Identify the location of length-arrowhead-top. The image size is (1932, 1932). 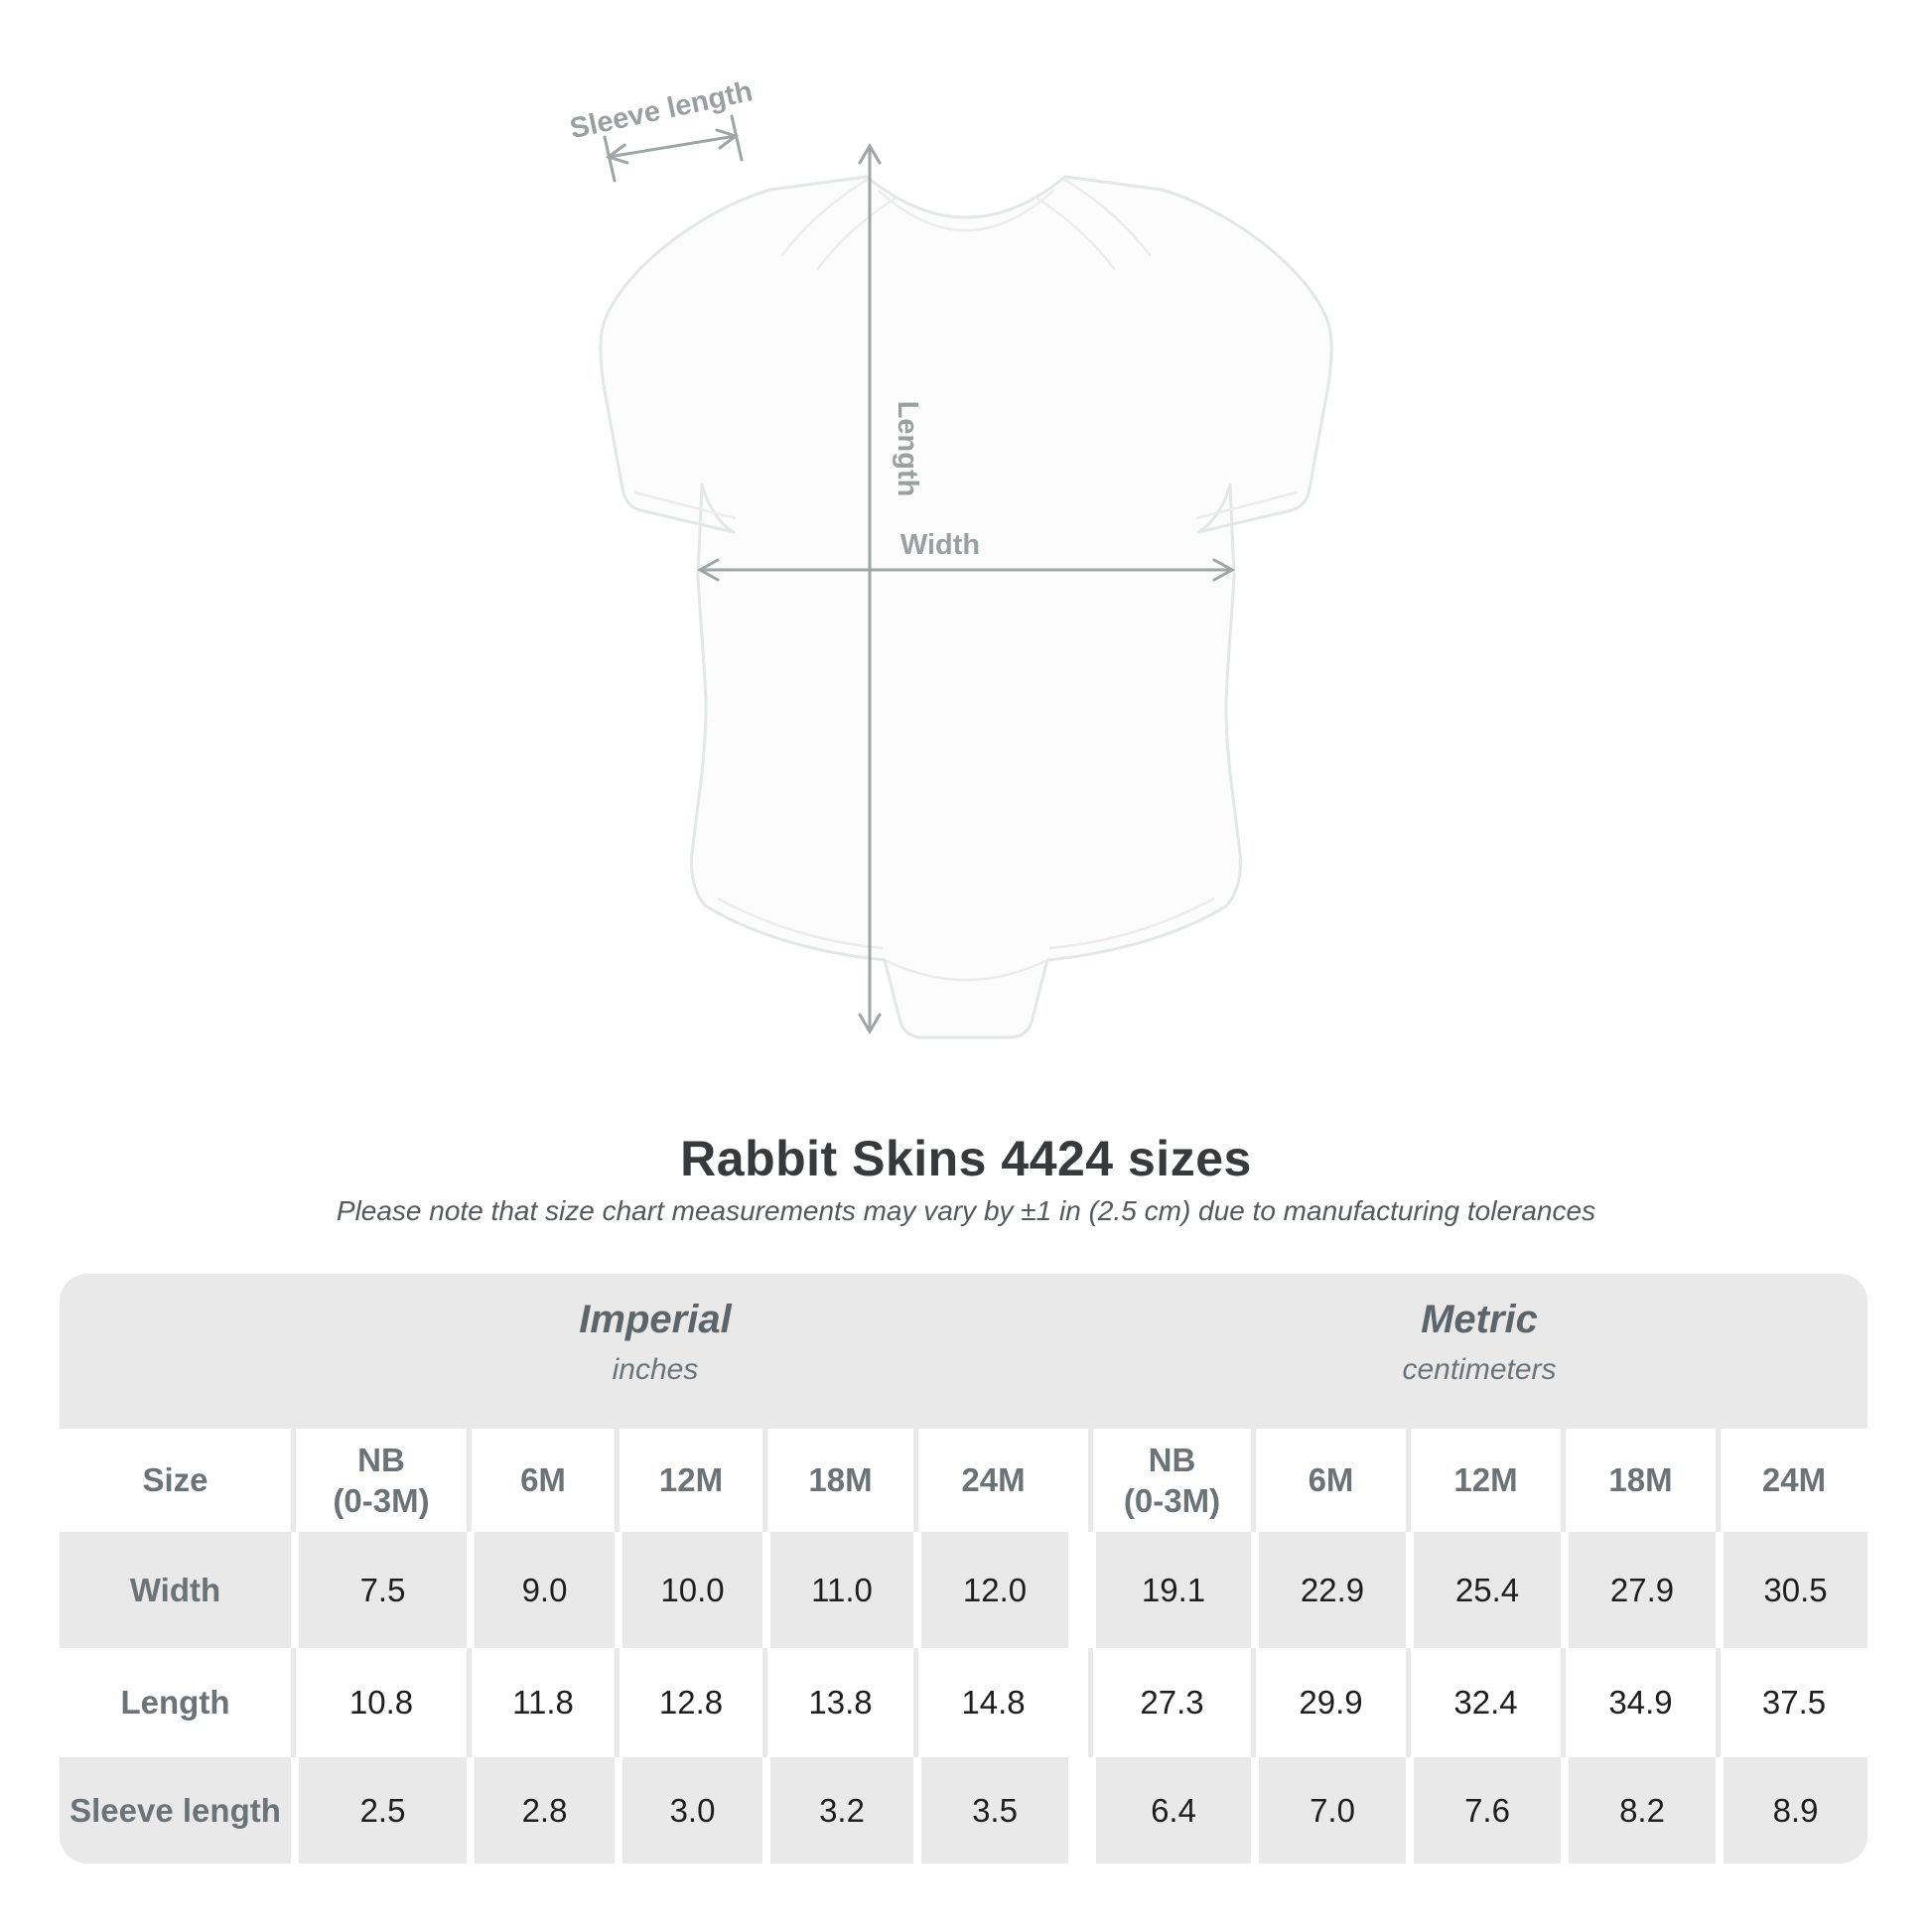
(870, 154).